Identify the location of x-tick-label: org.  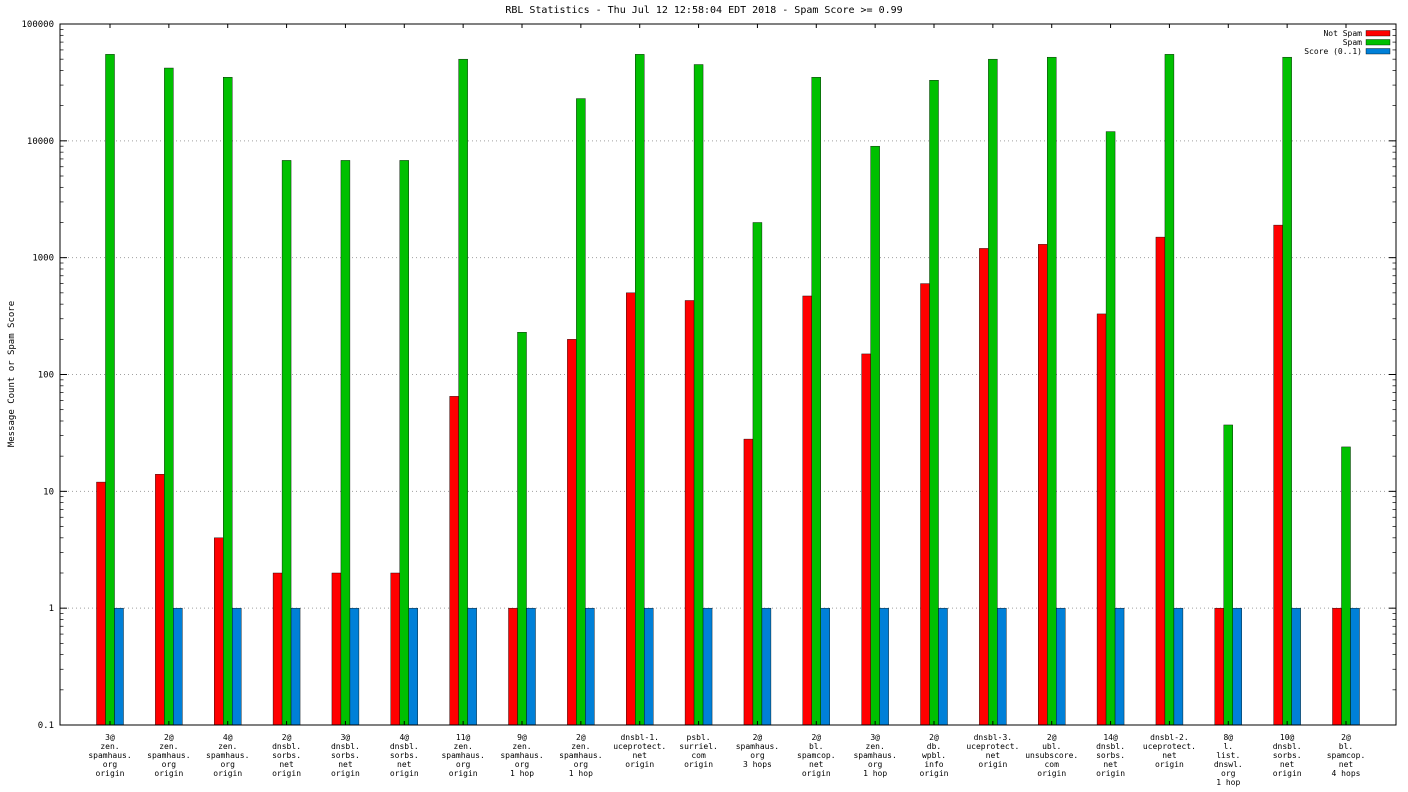
(522, 764).